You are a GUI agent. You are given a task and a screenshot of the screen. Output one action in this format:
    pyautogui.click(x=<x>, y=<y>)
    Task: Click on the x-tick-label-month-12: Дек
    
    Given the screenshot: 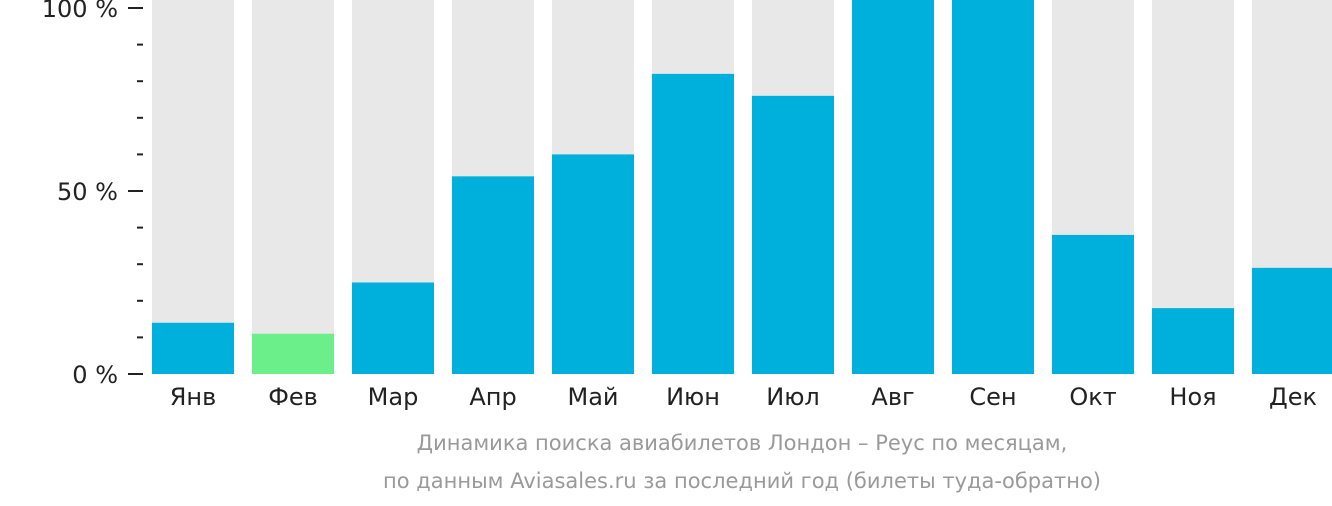 What is the action you would take?
    pyautogui.click(x=1293, y=397)
    